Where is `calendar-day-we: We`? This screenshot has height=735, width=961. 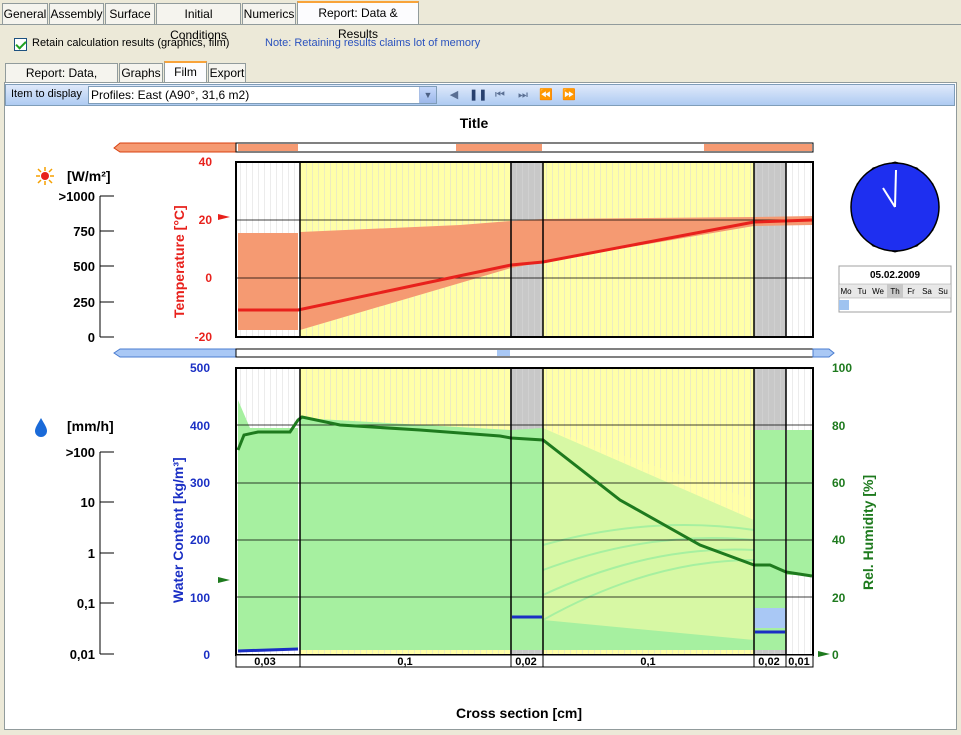 calendar-day-we: We is located at coordinates (878, 291).